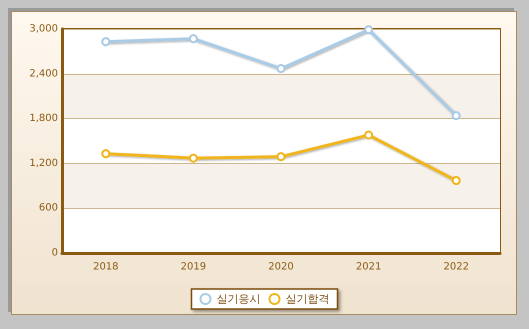  Describe the element at coordinates (456, 267) in the screenshot. I see `x-tick-label: 2022` at that location.